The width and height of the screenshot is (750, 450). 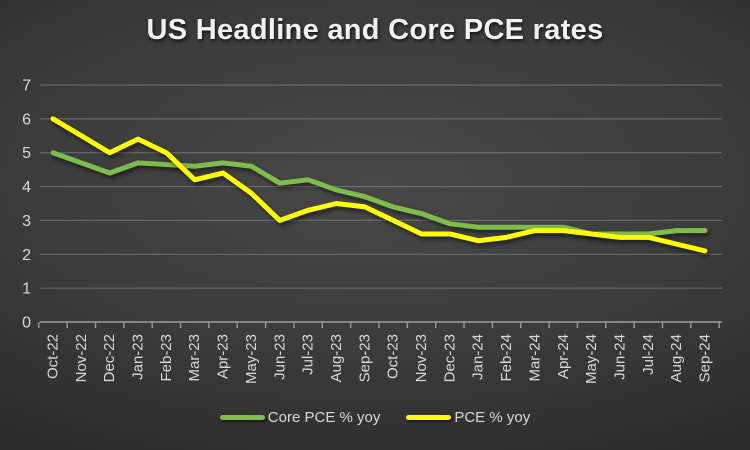 What do you see at coordinates (563, 356) in the screenshot?
I see `x-tick-label: Apr-24` at bounding box center [563, 356].